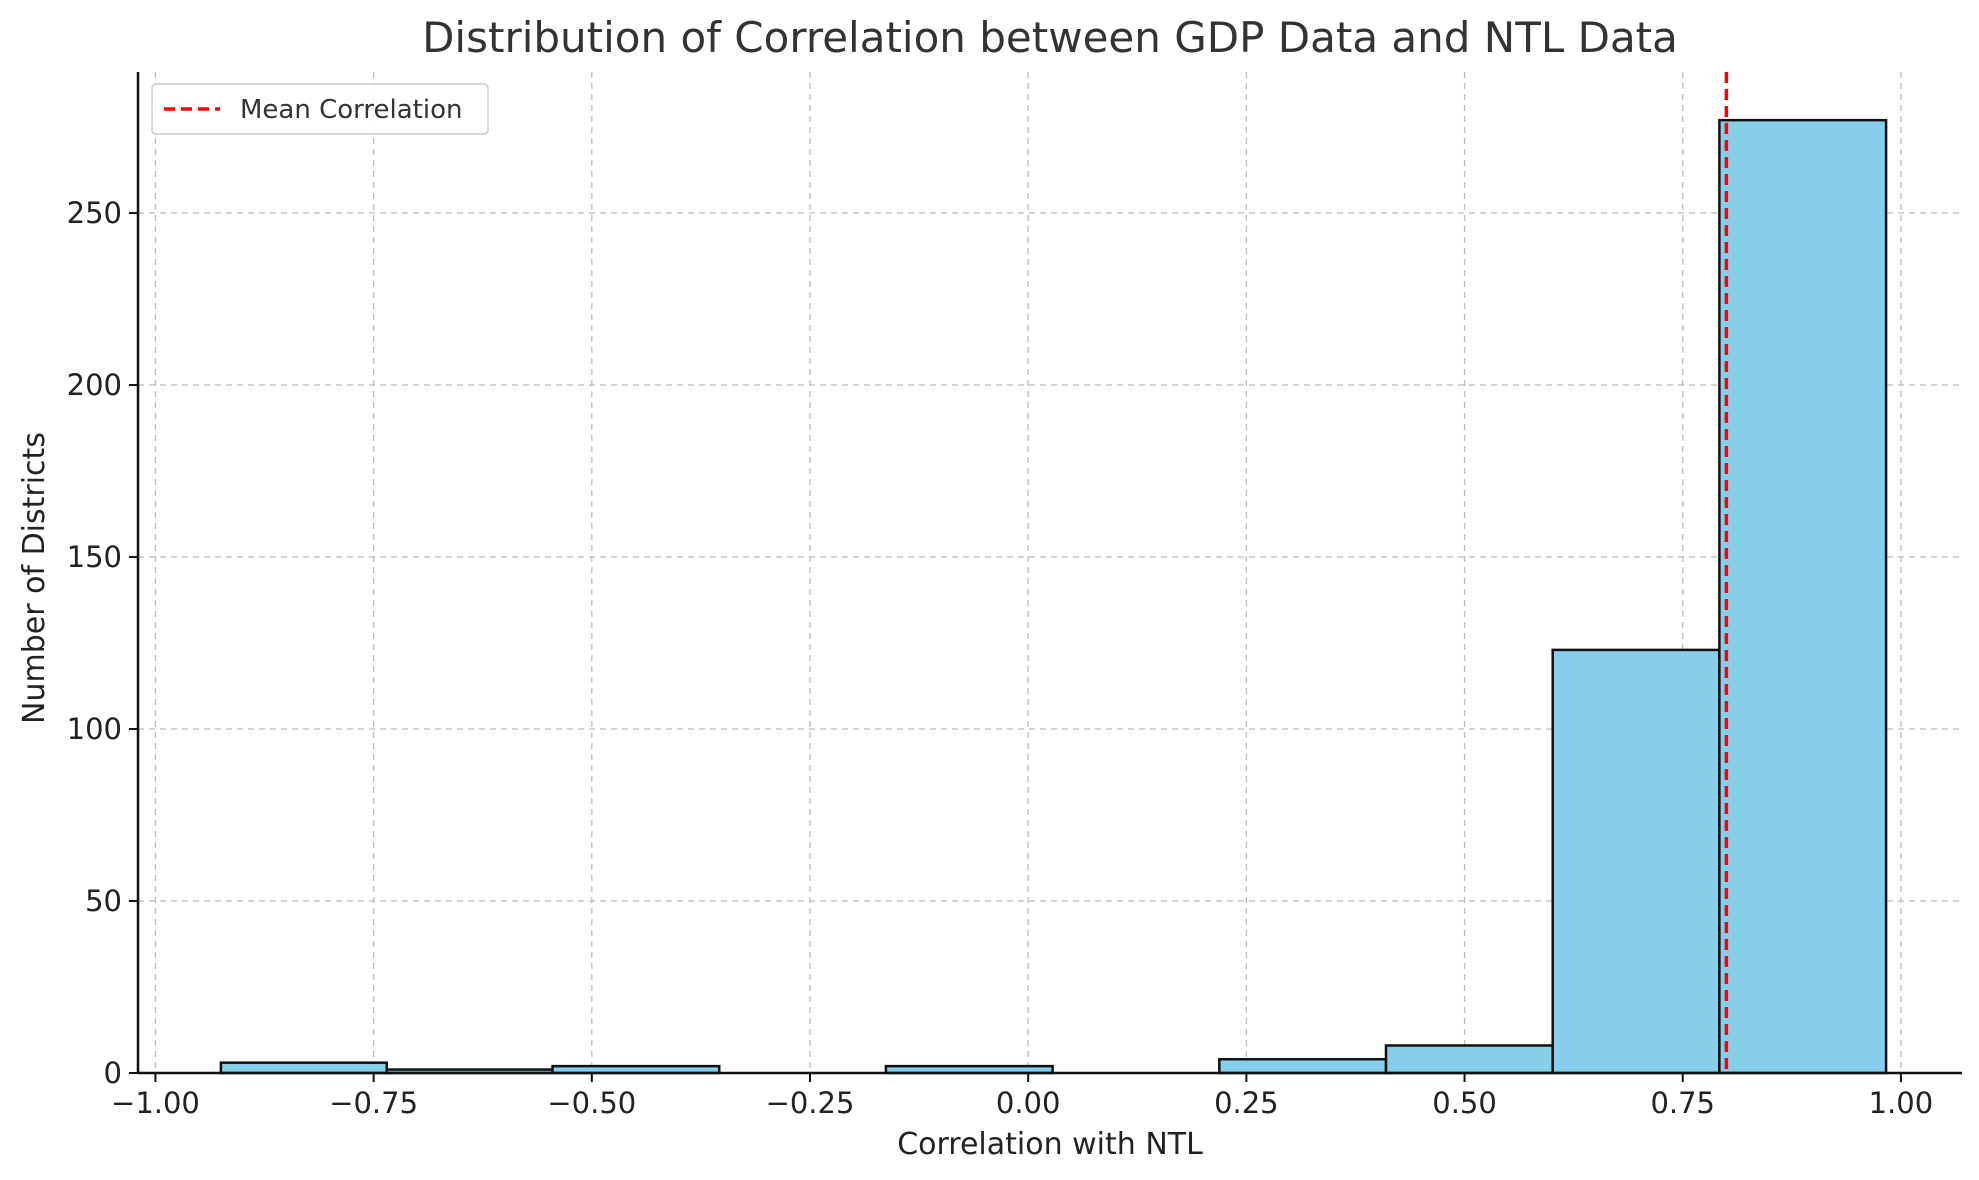 This screenshot has height=1180, width=1979. What do you see at coordinates (810, 1103) in the screenshot?
I see `x-tick-label-3: −0.25` at bounding box center [810, 1103].